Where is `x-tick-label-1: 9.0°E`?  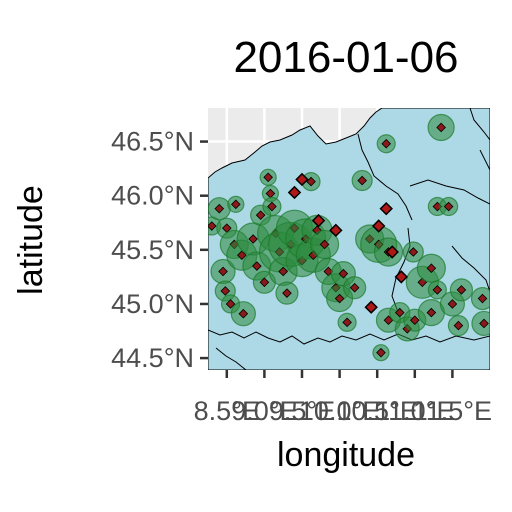 x-tick-label-1: 9.0°E is located at coordinates (264, 411).